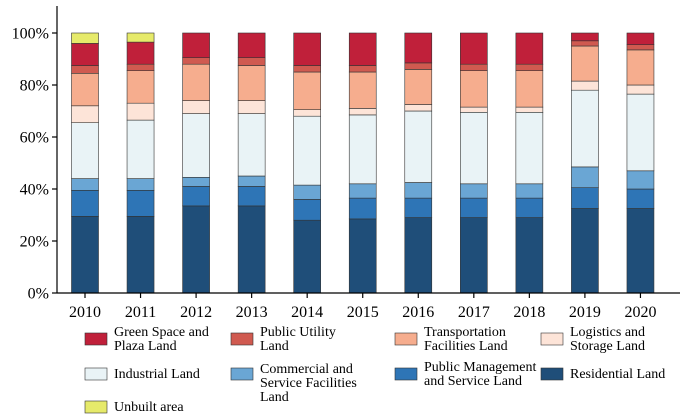 This screenshot has height=418, width=685. What do you see at coordinates (465, 332) in the screenshot?
I see `legend-label: Transportation` at bounding box center [465, 332].